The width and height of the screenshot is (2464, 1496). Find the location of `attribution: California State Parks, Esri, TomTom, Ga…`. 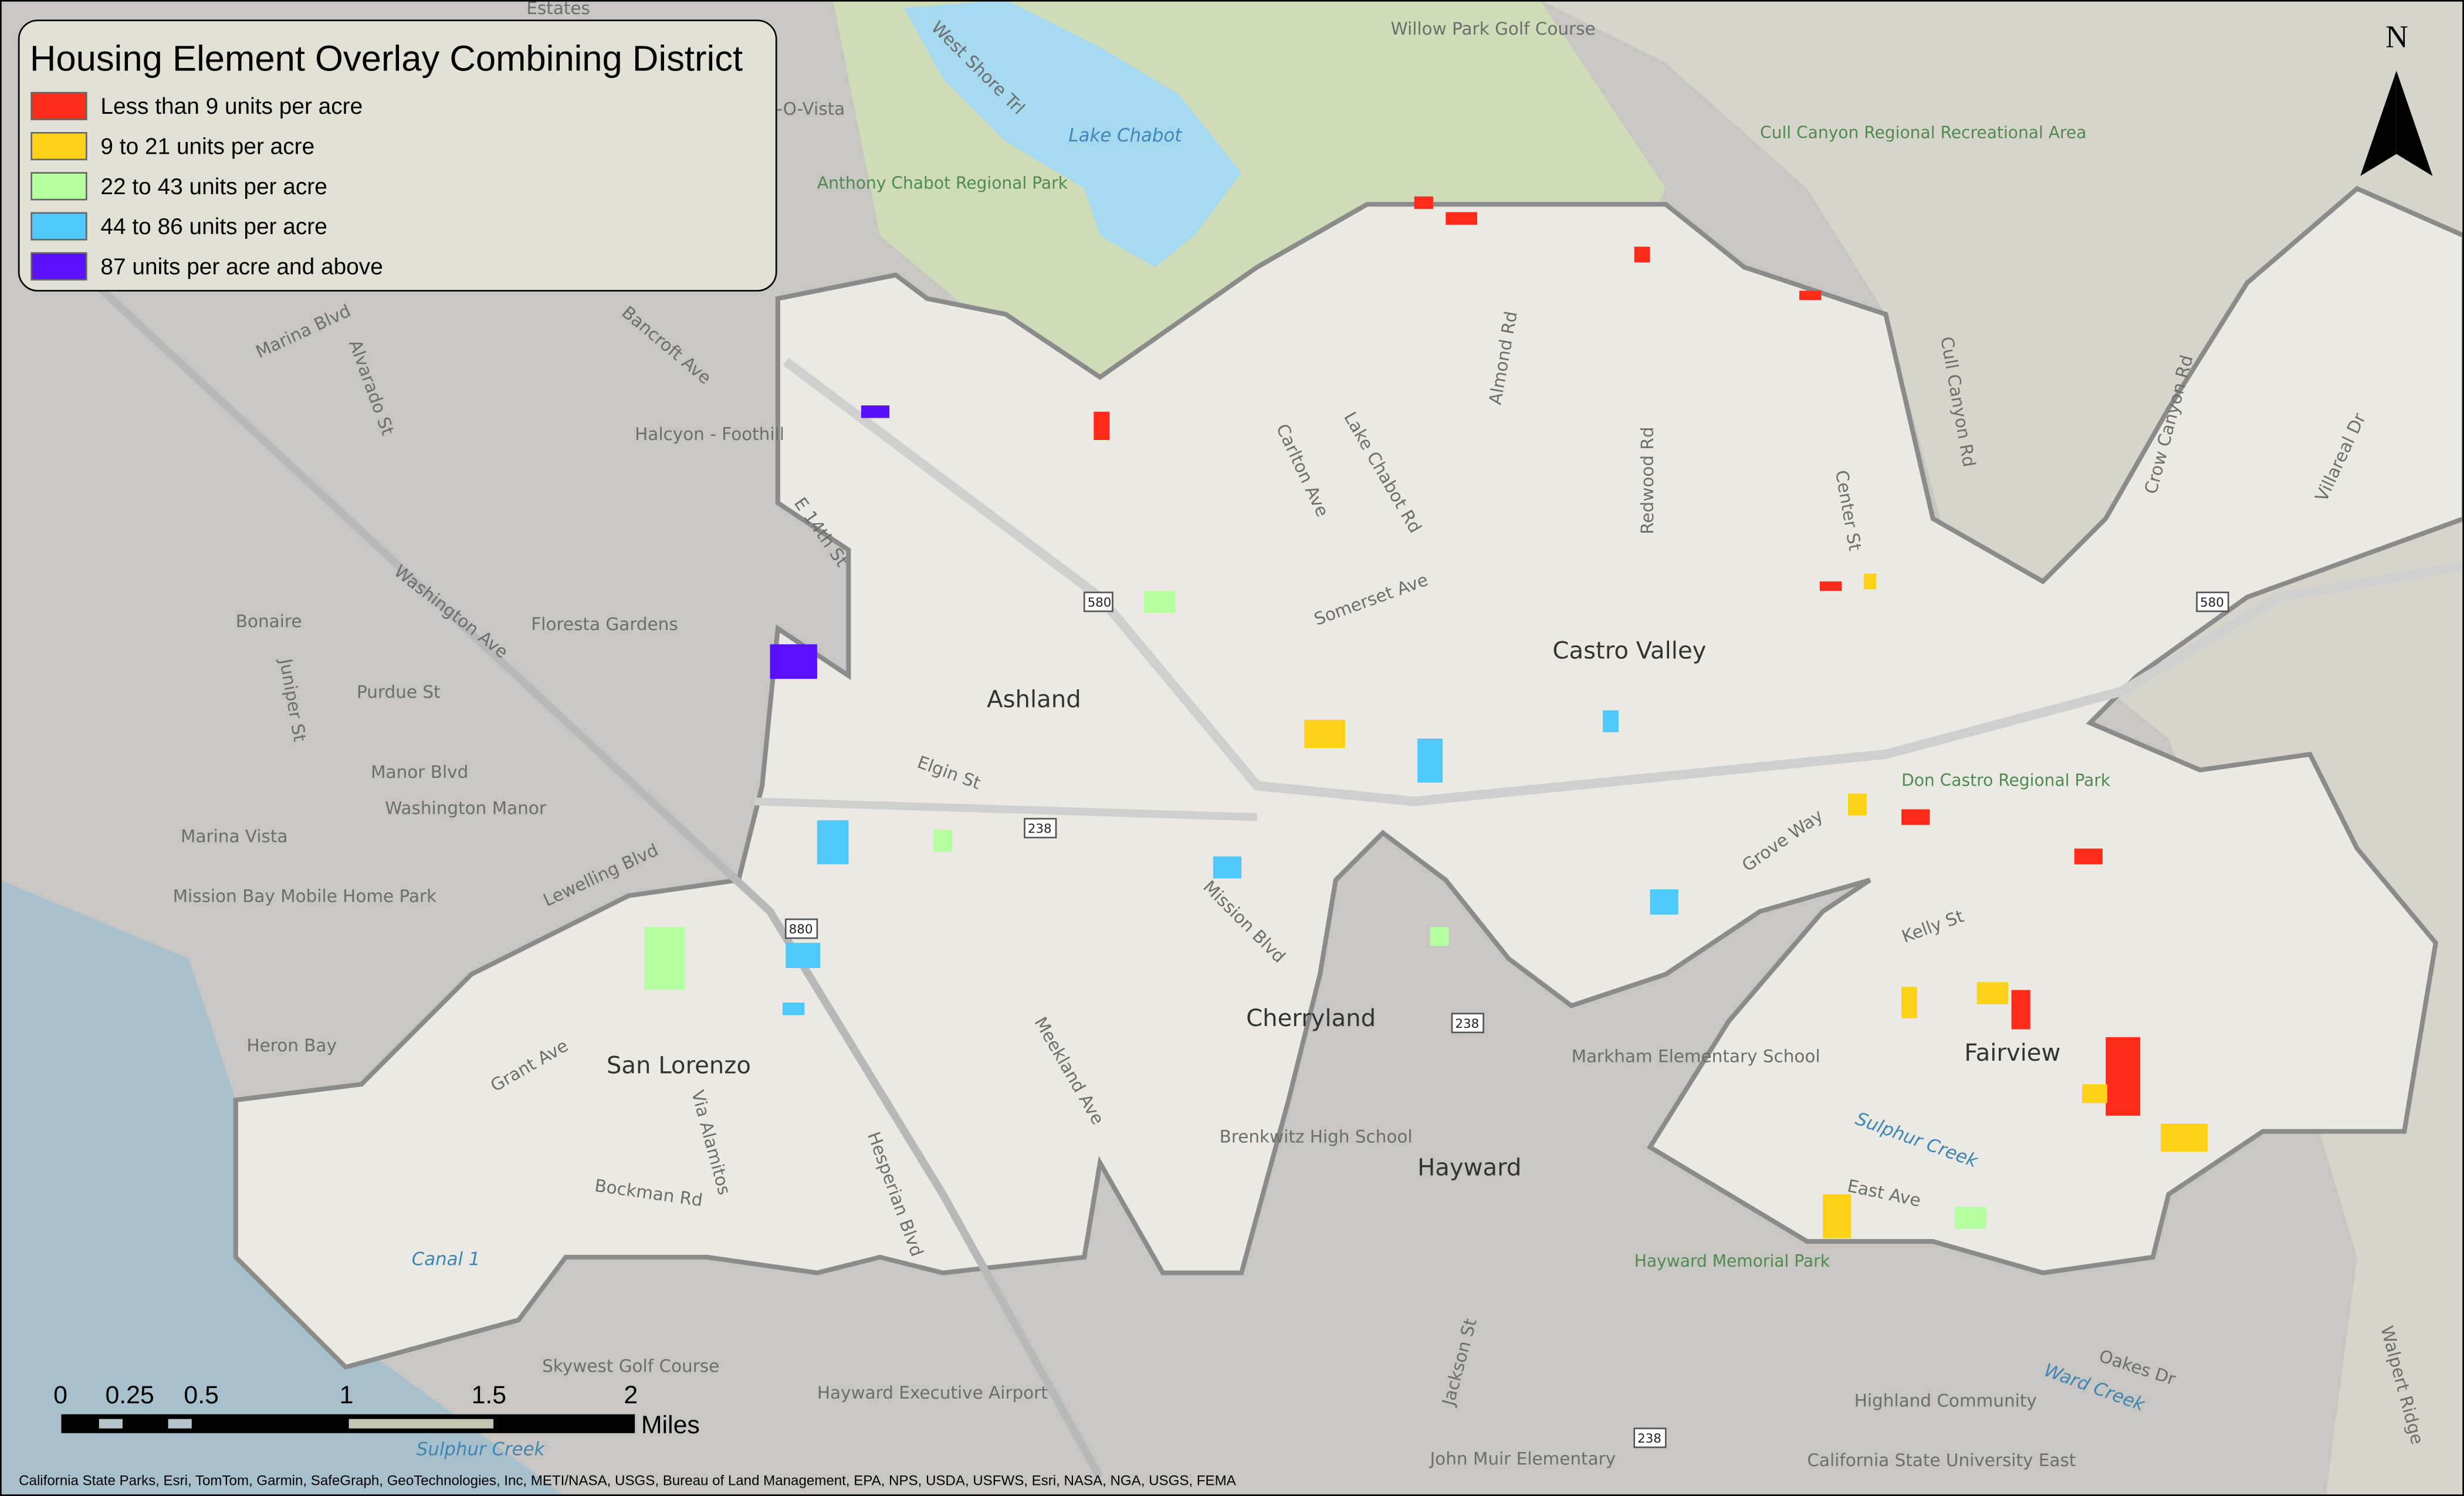

attribution: California State Parks, Esri, TomTom, Ga… is located at coordinates (628, 1480).